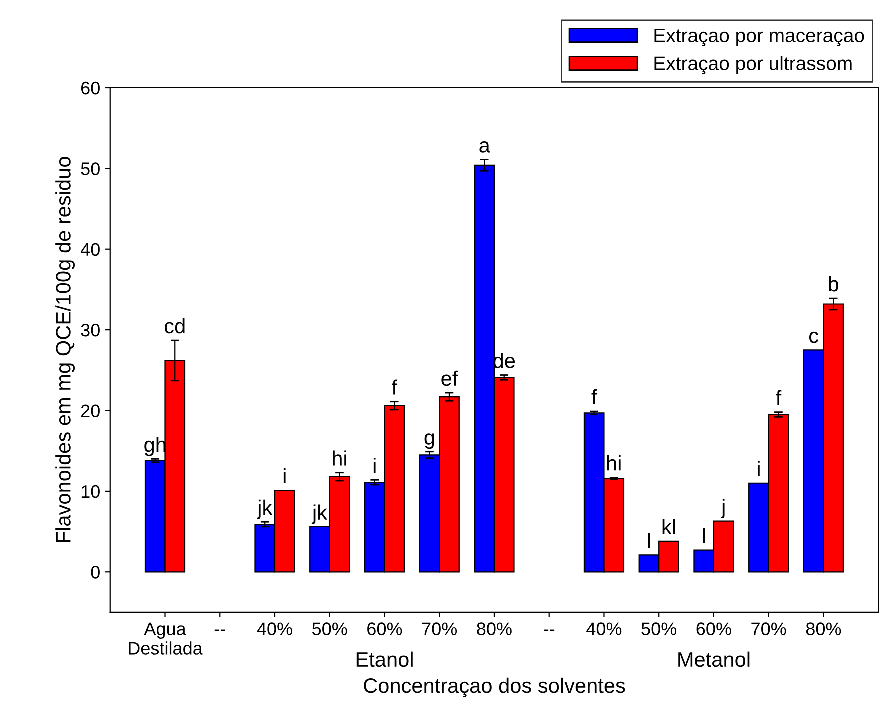  What do you see at coordinates (91, 491) in the screenshot?
I see `y-tick-label: 10` at bounding box center [91, 491].